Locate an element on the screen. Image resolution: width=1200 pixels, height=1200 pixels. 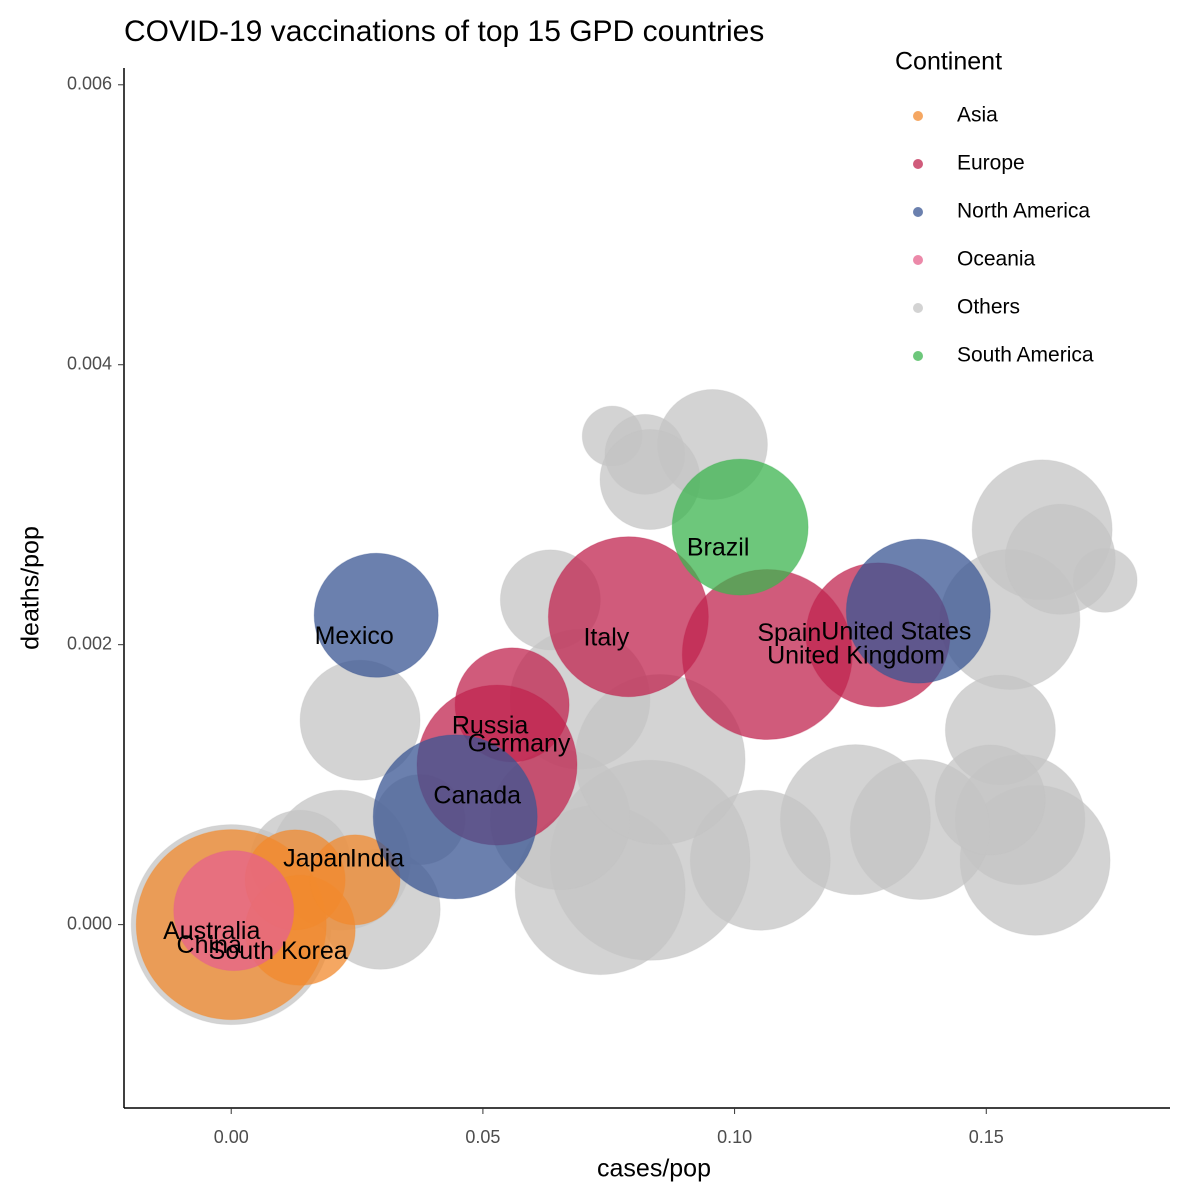
point-label: South Korea is located at coordinates (278, 951).